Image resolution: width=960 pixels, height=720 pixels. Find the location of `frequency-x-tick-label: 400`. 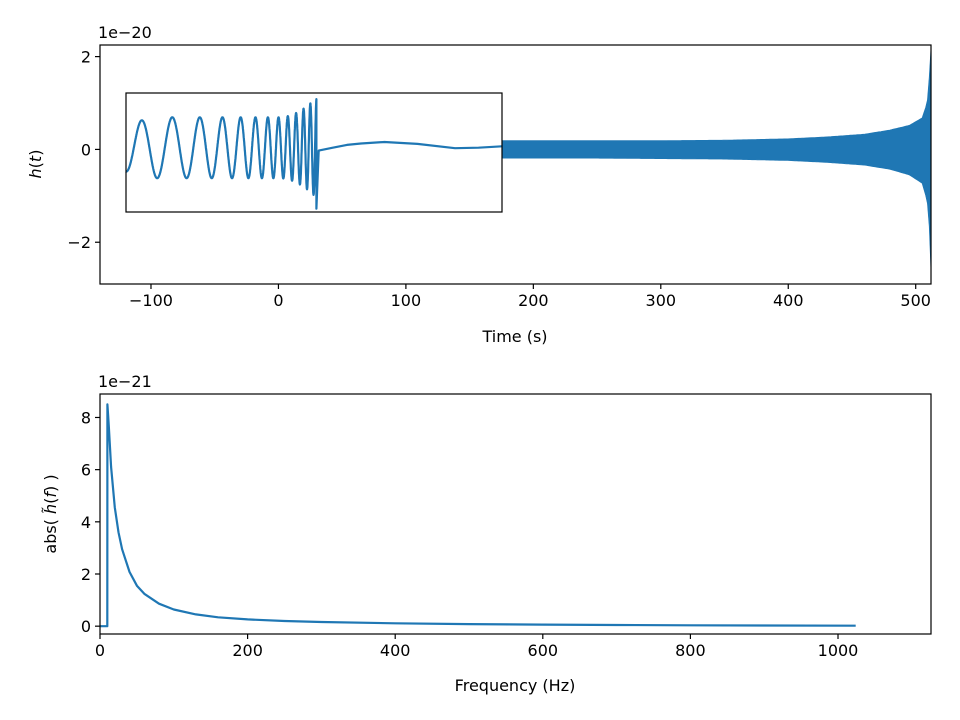

frequency-x-tick-label: 400 is located at coordinates (395, 650).